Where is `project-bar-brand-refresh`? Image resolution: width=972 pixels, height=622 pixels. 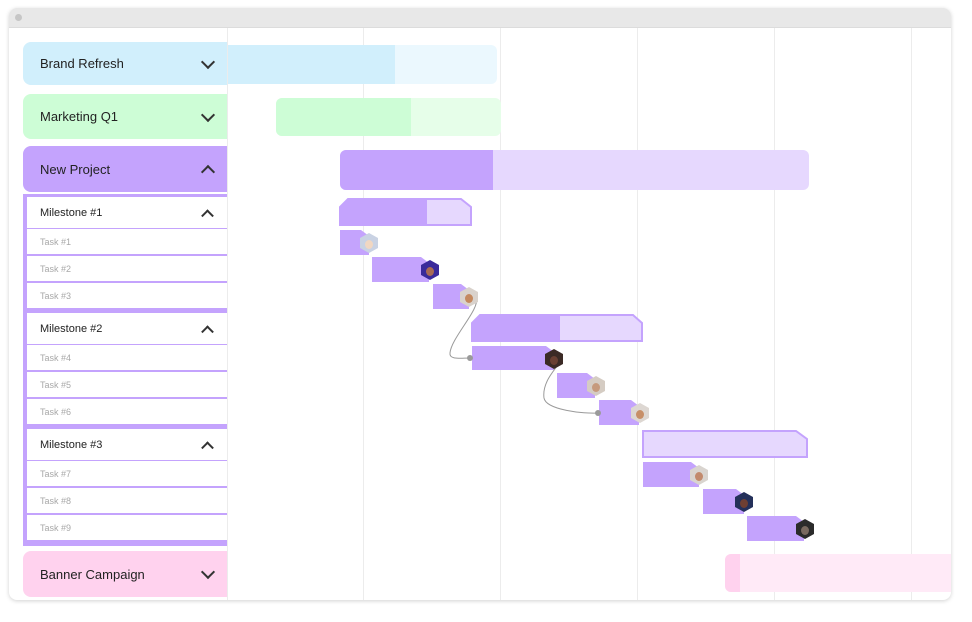 project-bar-brand-refresh is located at coordinates (362, 64).